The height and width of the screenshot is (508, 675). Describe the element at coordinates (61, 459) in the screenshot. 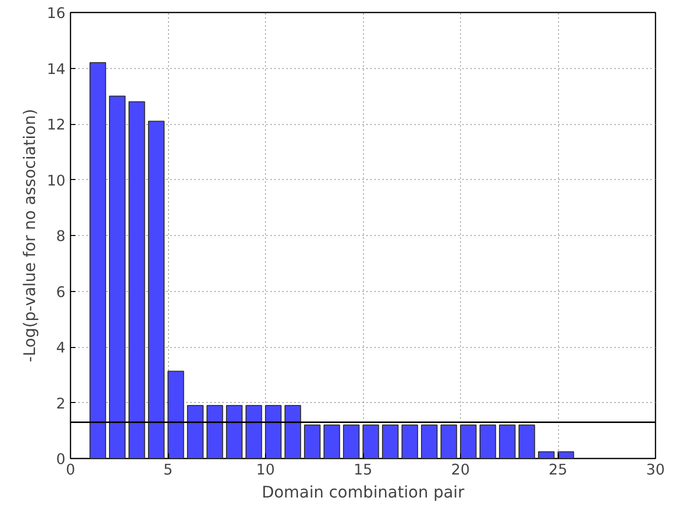

I see `y-tick-label: 0` at that location.